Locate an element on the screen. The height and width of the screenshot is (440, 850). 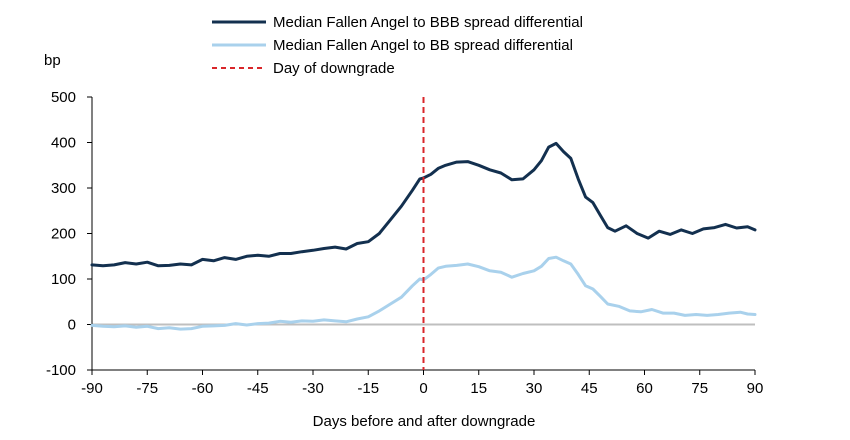
x-tick-label: -15 is located at coordinates (368, 388).